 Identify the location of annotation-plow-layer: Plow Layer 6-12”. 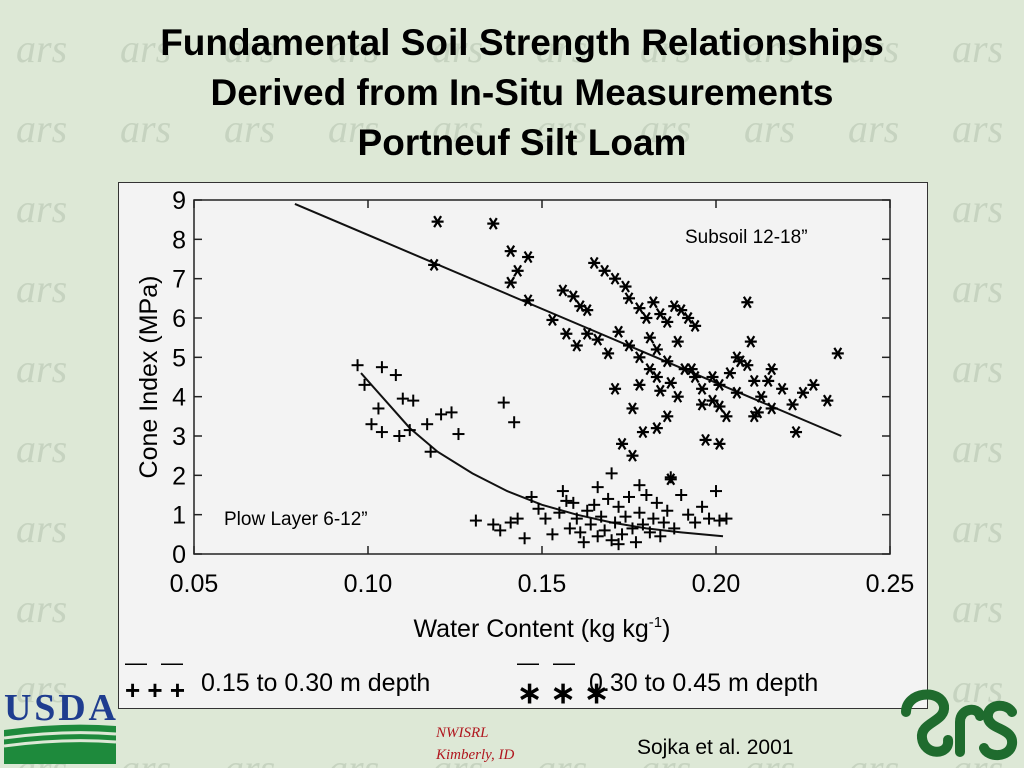
(296, 519).